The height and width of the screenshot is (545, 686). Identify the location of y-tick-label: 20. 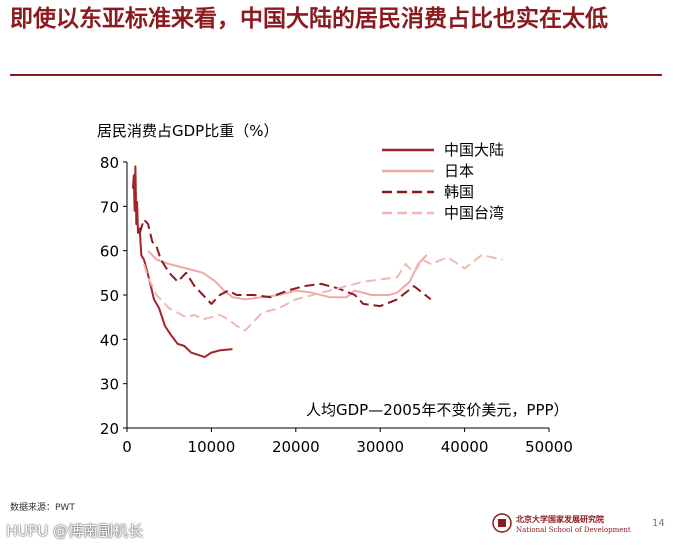
(109, 429).